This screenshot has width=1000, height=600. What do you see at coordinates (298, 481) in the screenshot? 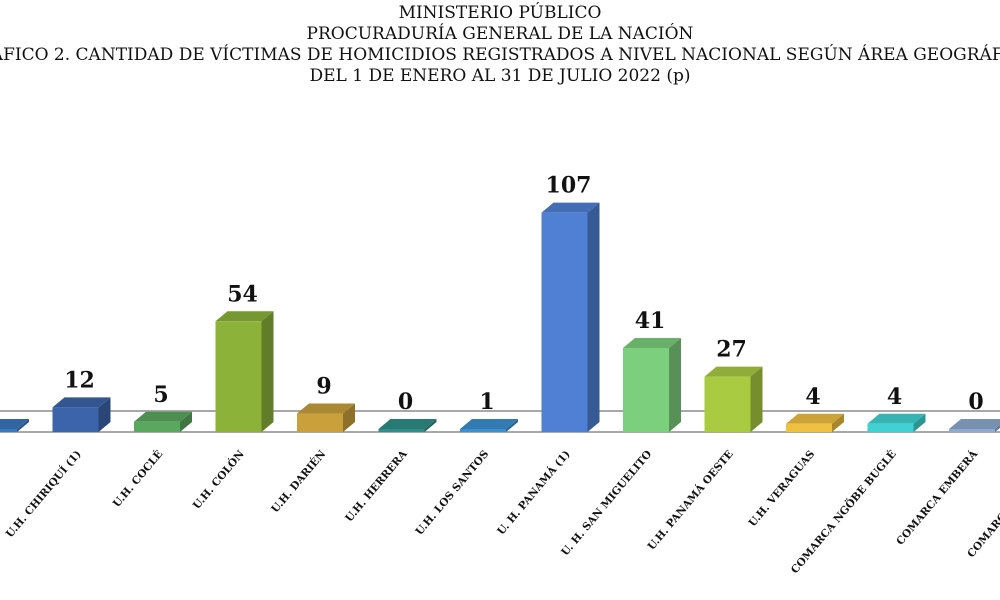
I see `x-tick-label: U.H. DARIÉN` at bounding box center [298, 481].